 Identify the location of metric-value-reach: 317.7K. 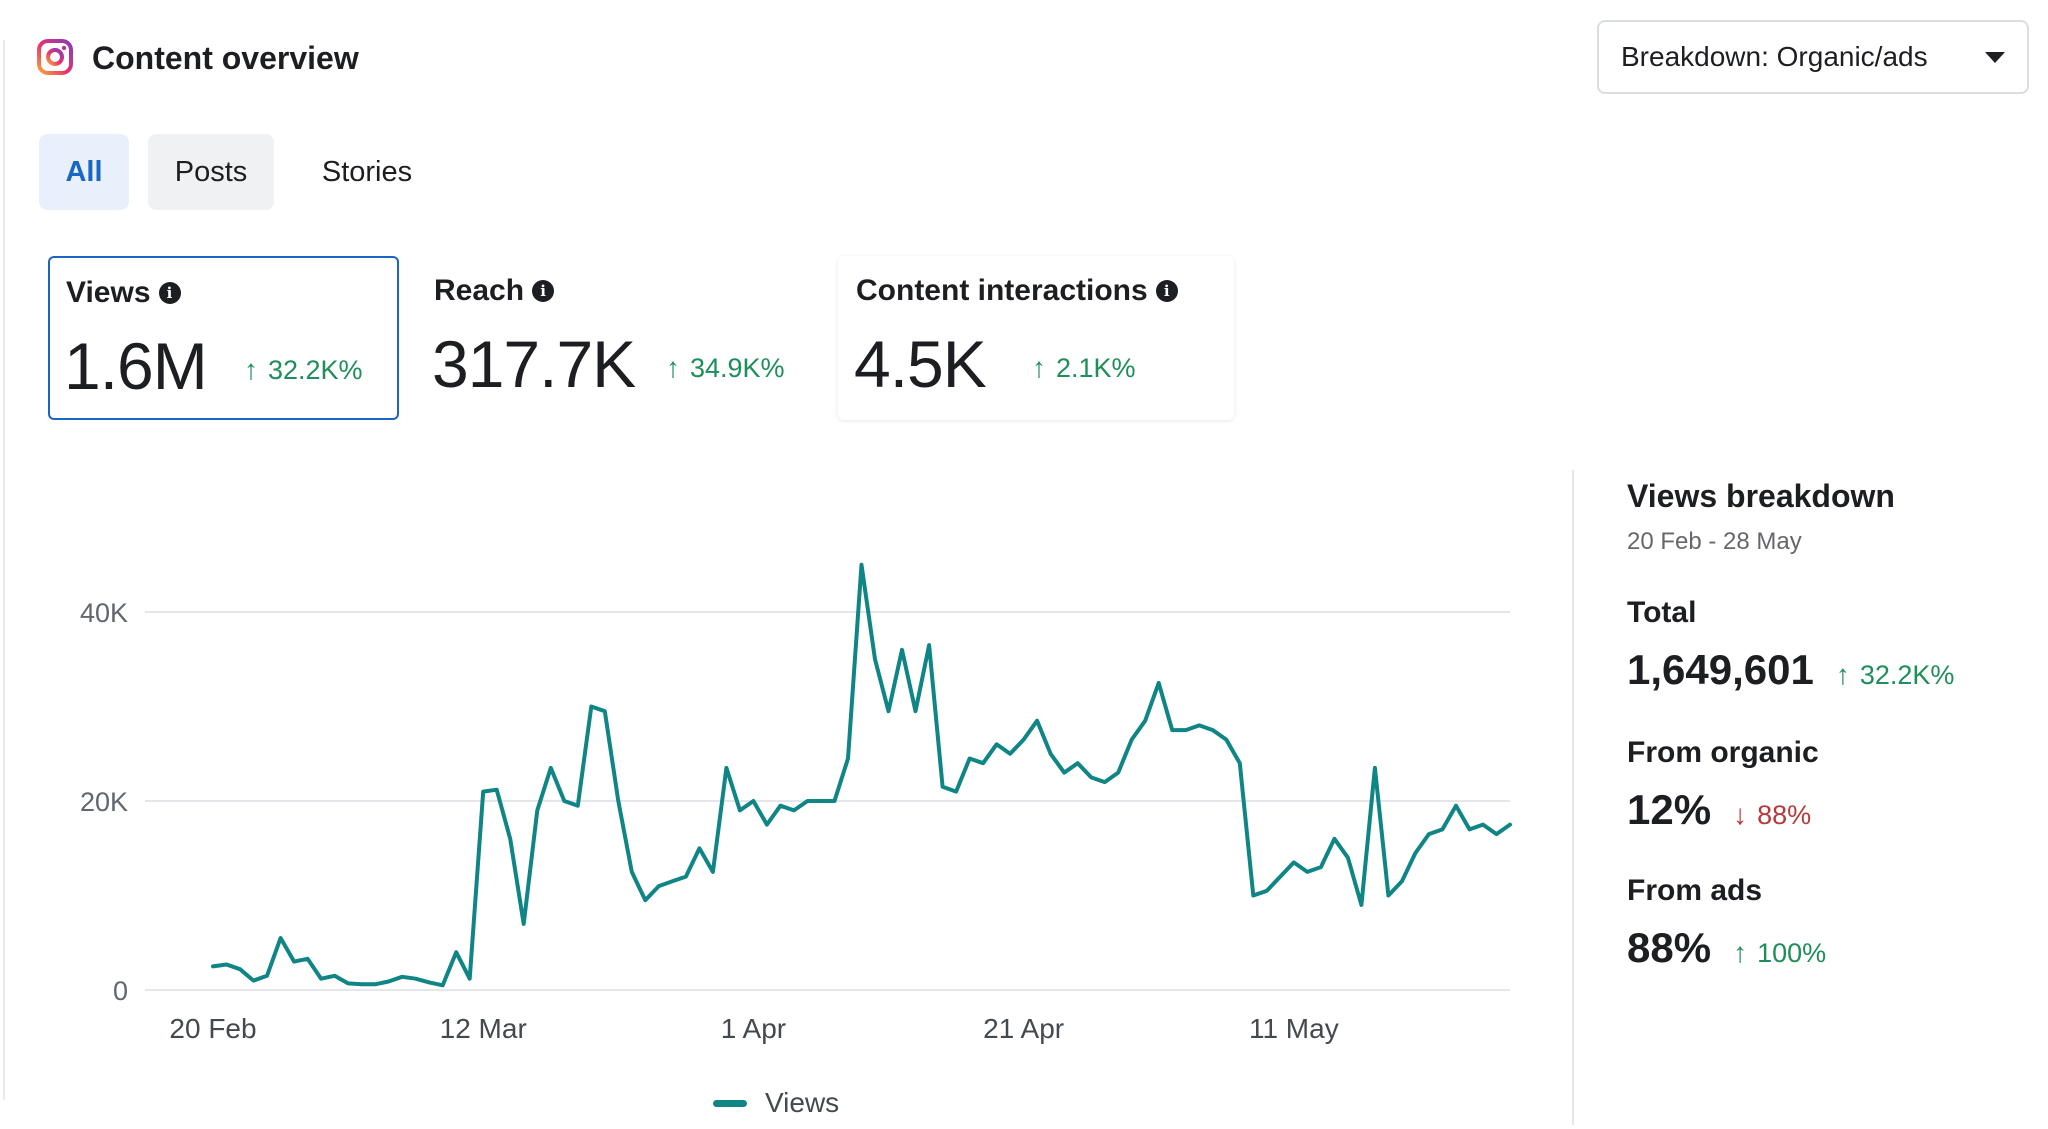
(534, 364).